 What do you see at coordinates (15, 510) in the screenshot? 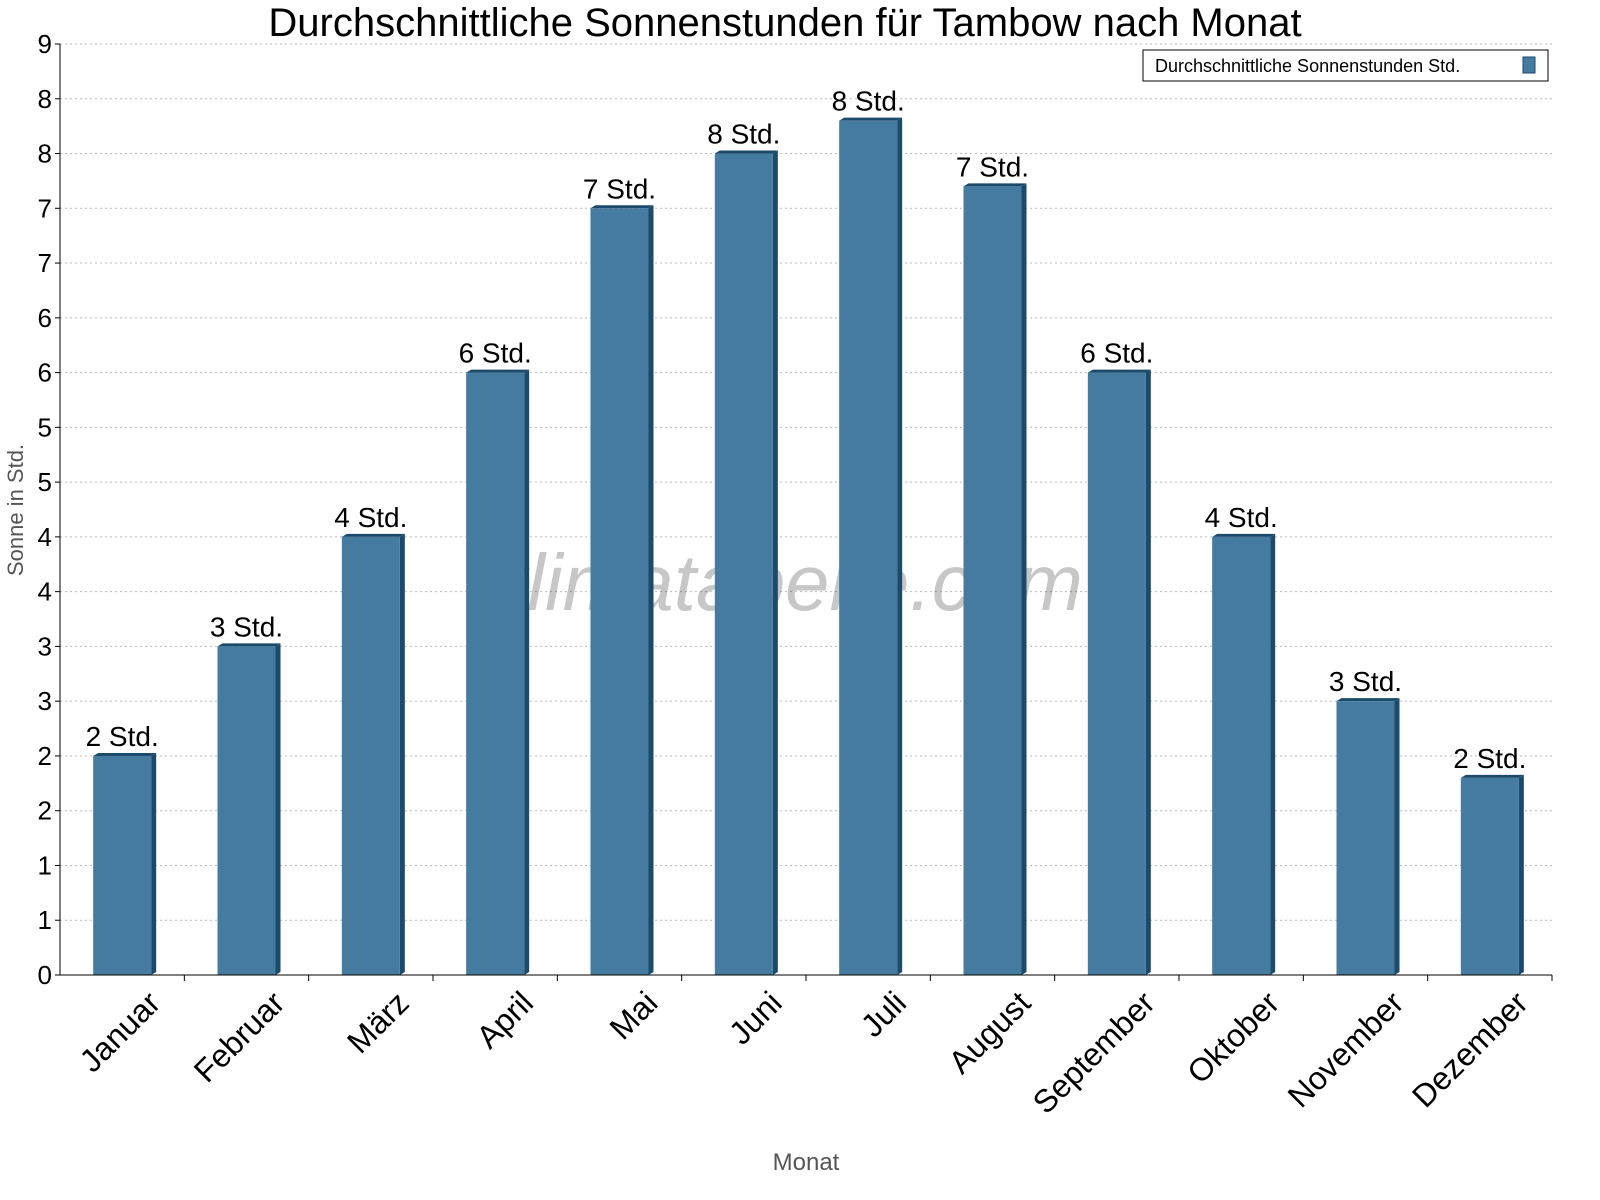
I see `y-axis-label: Sonne in Std.` at bounding box center [15, 510].